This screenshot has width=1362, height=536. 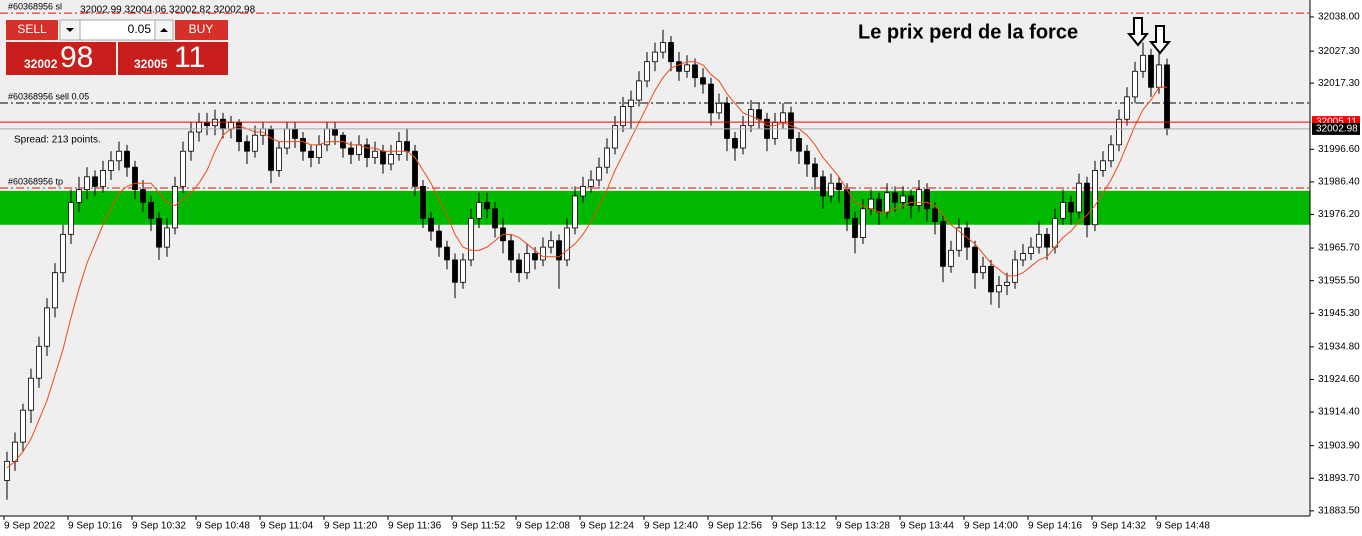 I want to click on y-tick-label: 31903.90, so click(x=1339, y=445).